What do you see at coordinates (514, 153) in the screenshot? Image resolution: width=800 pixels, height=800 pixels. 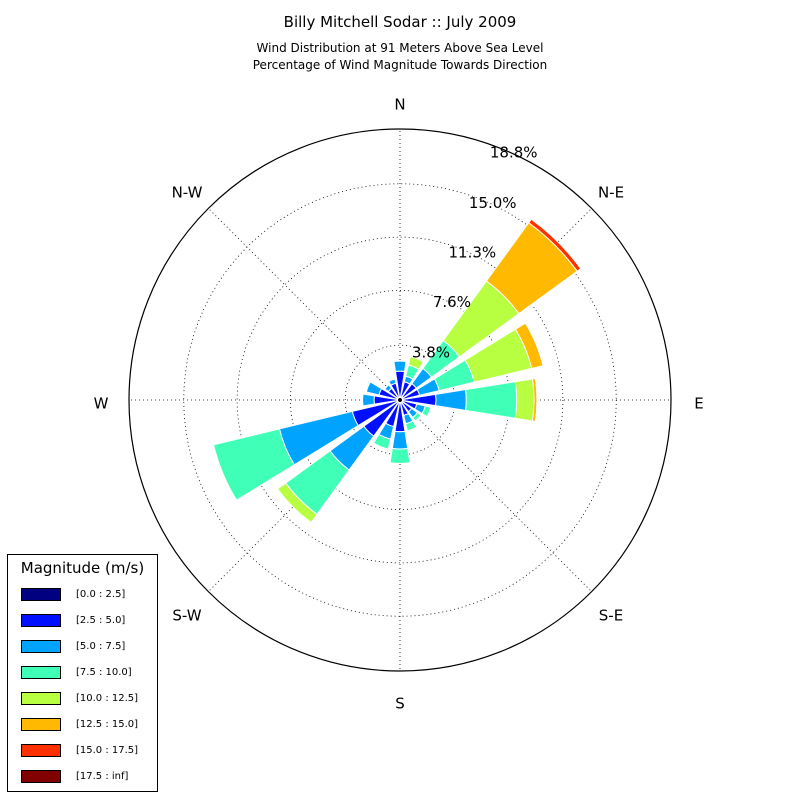 I see `radial-tick-label: 18.8%` at bounding box center [514, 153].